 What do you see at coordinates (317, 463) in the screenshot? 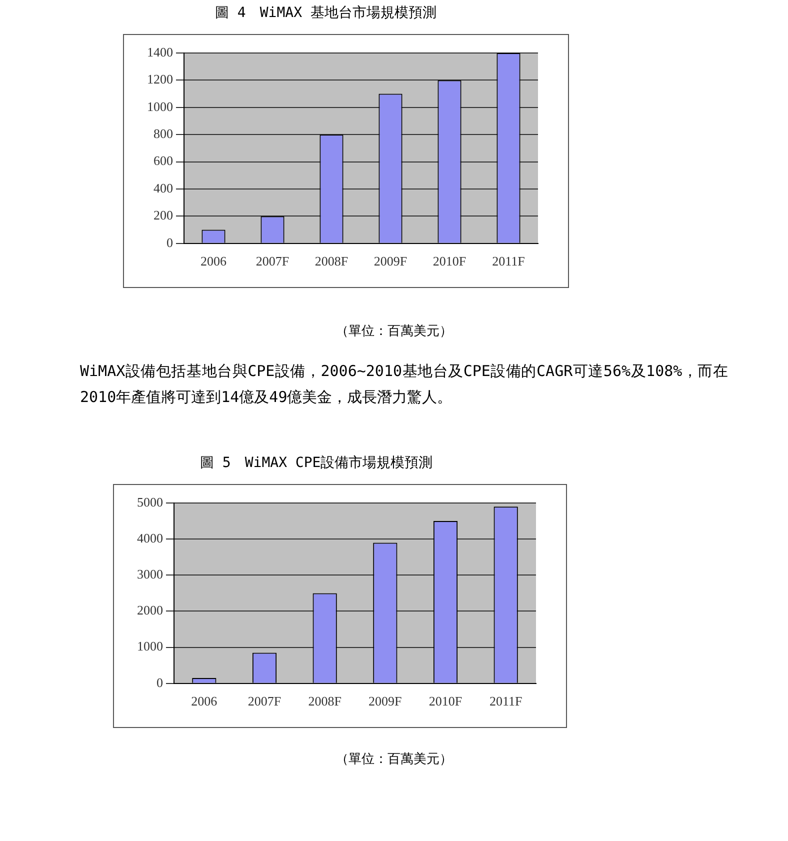
I see `chart-title: 圖 5 WiMAX CPE設備市場規模預測` at bounding box center [317, 463].